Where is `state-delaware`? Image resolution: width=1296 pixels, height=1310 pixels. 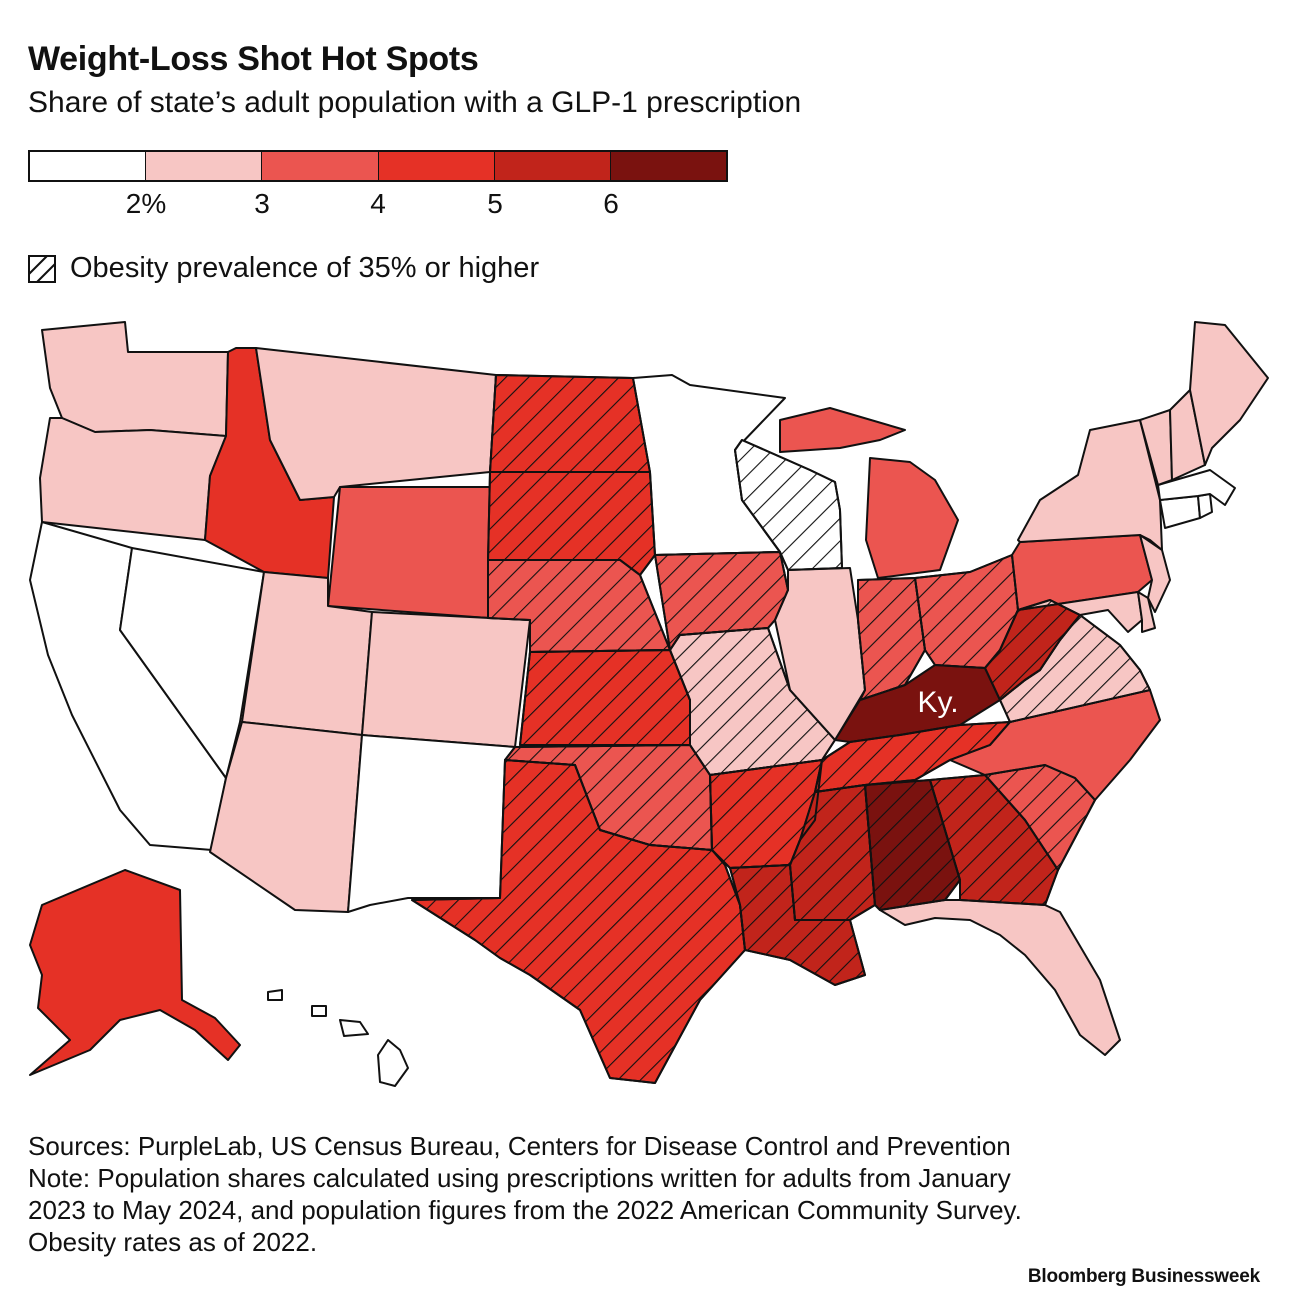
state-delaware is located at coordinates (1146, 612).